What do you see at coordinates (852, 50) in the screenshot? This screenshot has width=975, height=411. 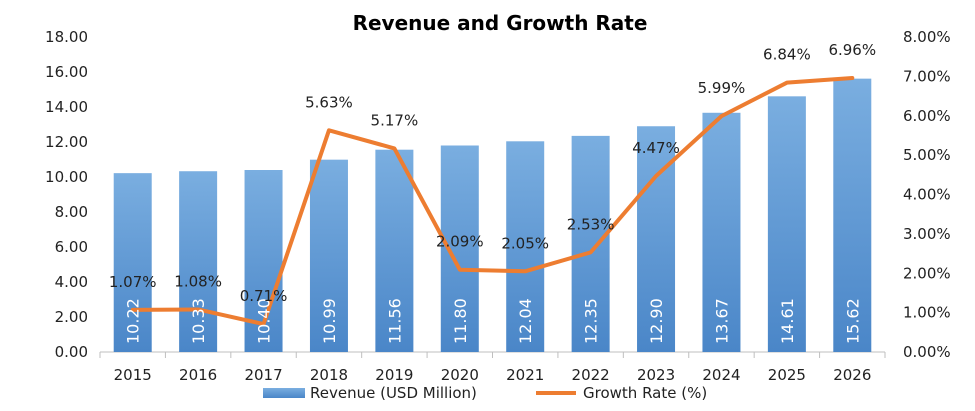 I see `growth-rate-label: 6.96%` at bounding box center [852, 50].